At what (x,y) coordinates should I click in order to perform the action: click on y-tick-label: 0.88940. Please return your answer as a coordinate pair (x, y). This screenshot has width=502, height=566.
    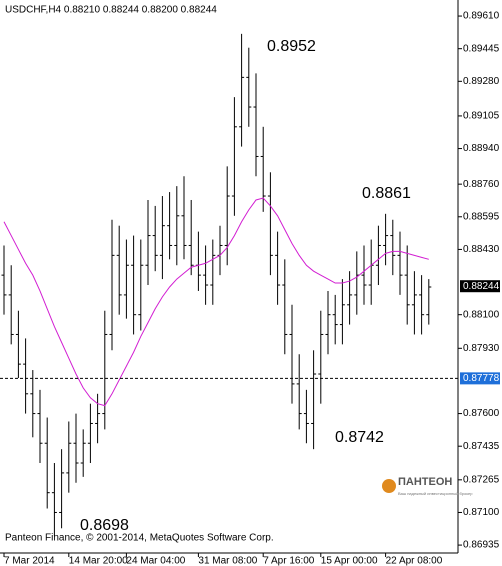
    Looking at the image, I should click on (481, 148).